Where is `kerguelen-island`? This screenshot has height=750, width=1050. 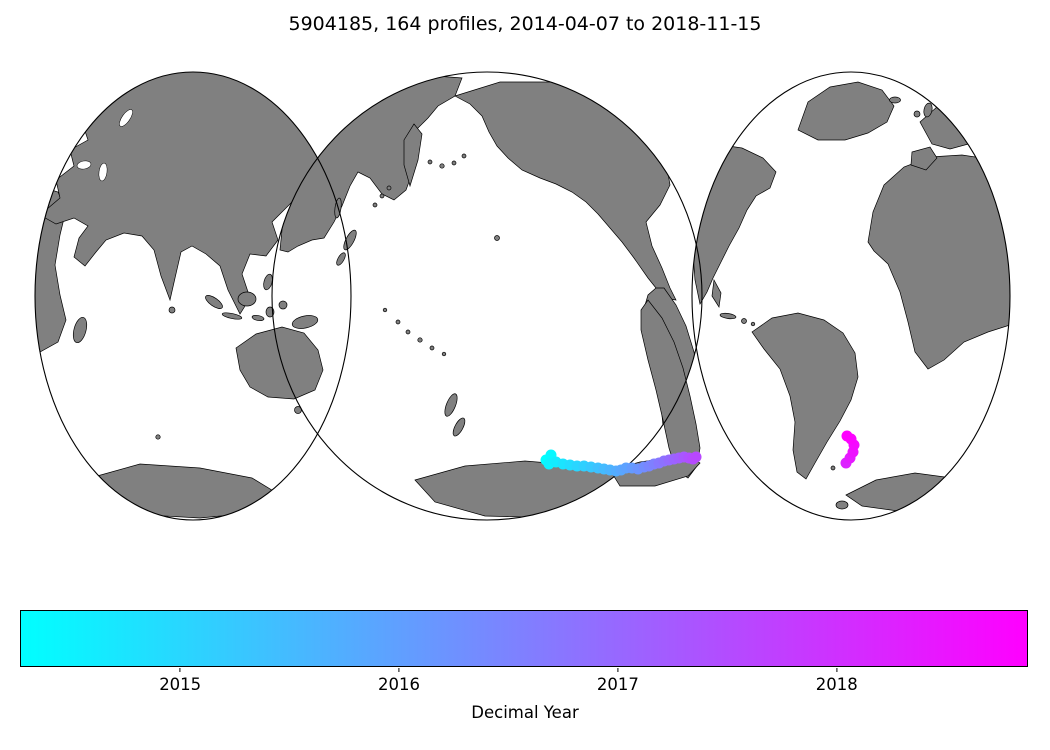
kerguelen-island is located at coordinates (158, 437).